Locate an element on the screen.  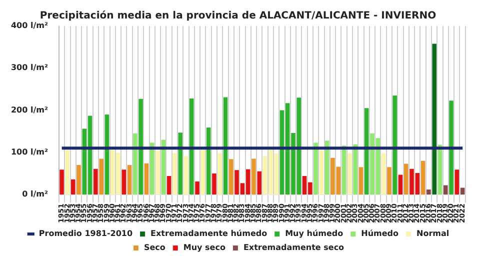
chart-title: Precipitación media en la provincia de ALACANT/ALICANTE - INVIERNO is located at coordinates (238, 16).